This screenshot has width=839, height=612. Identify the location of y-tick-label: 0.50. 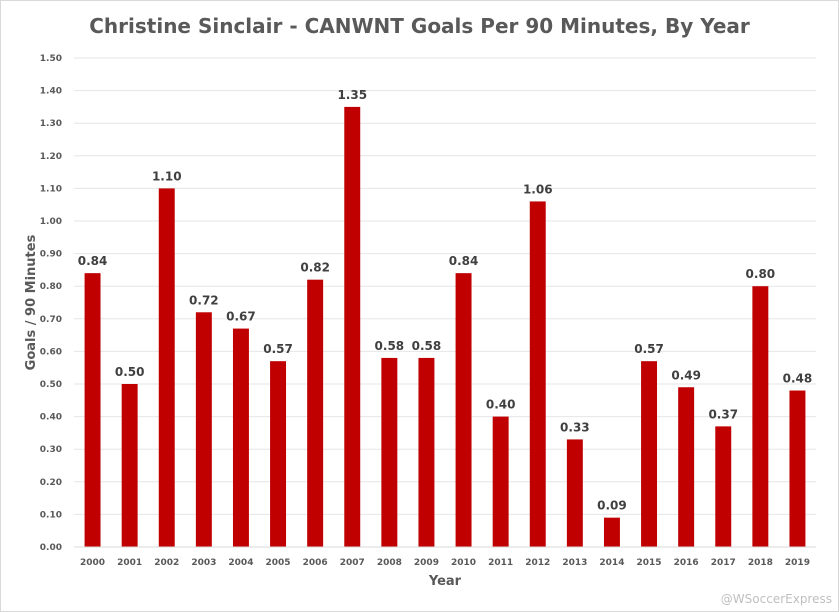
(51, 385).